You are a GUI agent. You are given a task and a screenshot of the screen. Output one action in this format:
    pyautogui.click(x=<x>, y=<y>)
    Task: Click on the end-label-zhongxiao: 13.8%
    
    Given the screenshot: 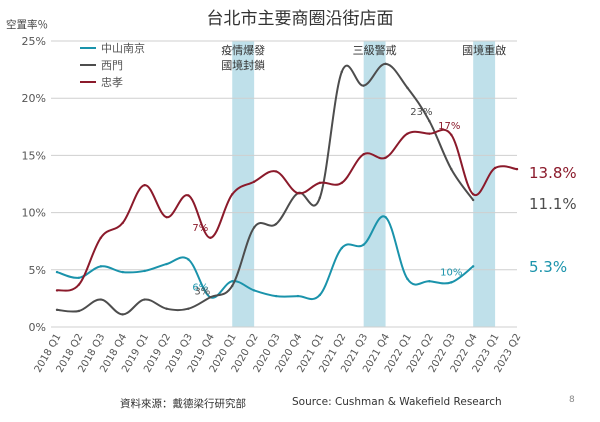 What is the action you would take?
    pyautogui.click(x=553, y=173)
    